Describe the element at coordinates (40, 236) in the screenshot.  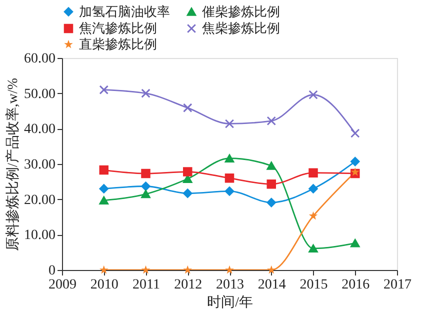
I see `y-tick-label: 10.00` at that location.